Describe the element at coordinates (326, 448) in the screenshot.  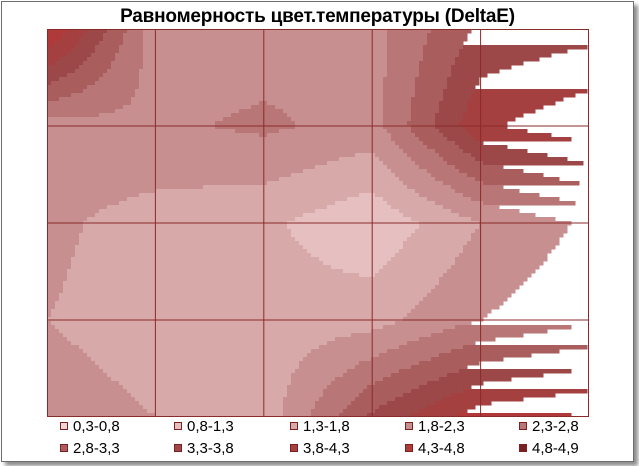
I see `legend-label: 3,8-4,3` at that location.